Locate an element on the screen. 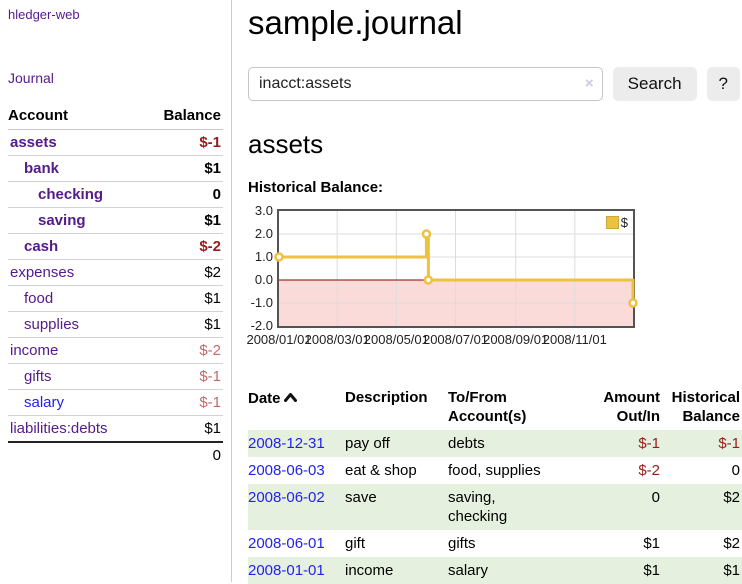 Image resolution: width=742 pixels, height=584 pixels. account-link-liabilities-debts: liabilities:debts is located at coordinates (59, 428).